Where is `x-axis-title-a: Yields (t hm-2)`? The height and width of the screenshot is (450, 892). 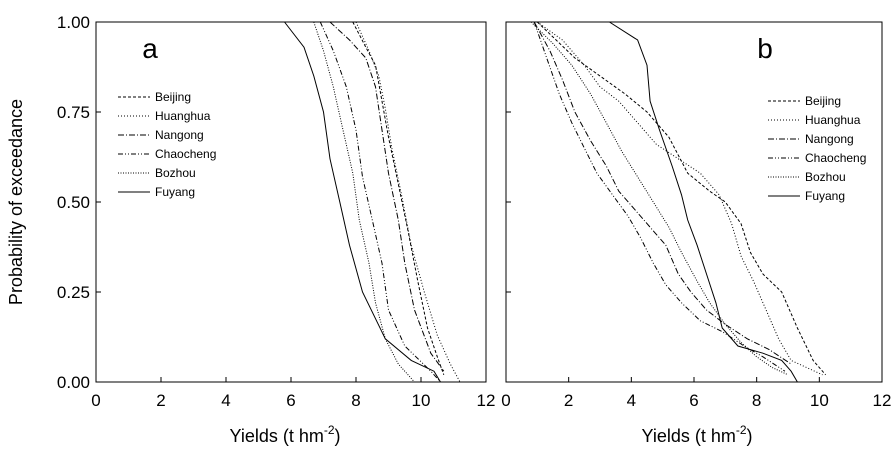 x-axis-title-a: Yields (t hm-2) is located at coordinates (284, 434).